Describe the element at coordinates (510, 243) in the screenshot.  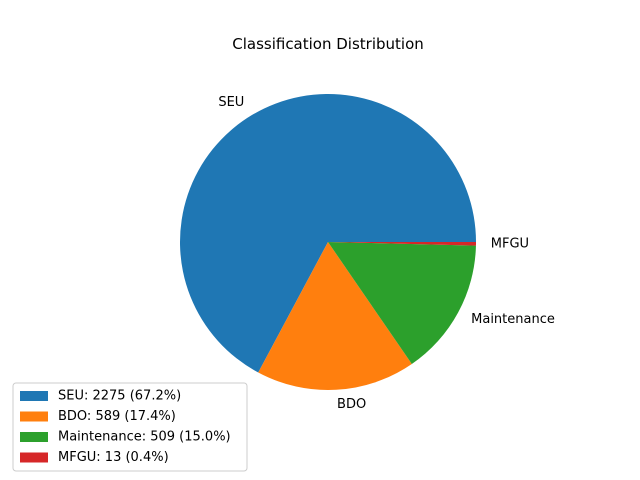
I see `slice-label-mfgu: MFGU` at that location.